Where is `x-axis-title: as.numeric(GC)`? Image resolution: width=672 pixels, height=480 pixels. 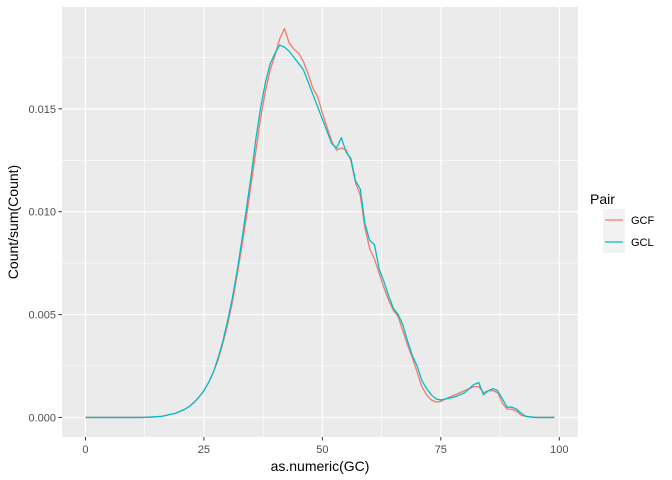
x-axis-title: as.numeric(GC) is located at coordinates (320, 466).